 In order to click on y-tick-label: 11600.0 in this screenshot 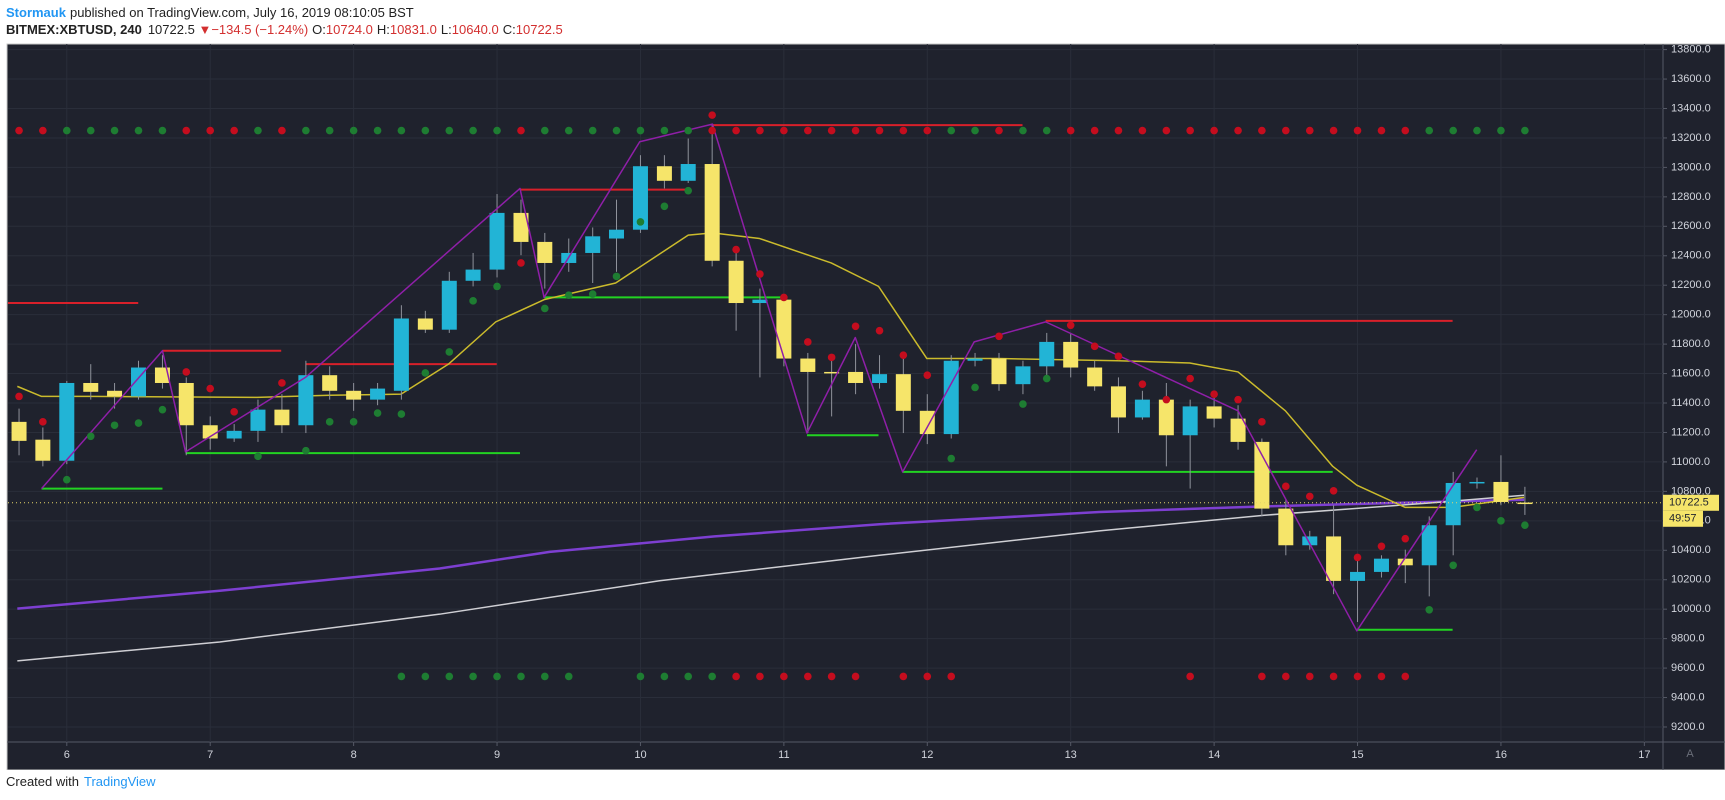, I will do `click(1690, 373)`.